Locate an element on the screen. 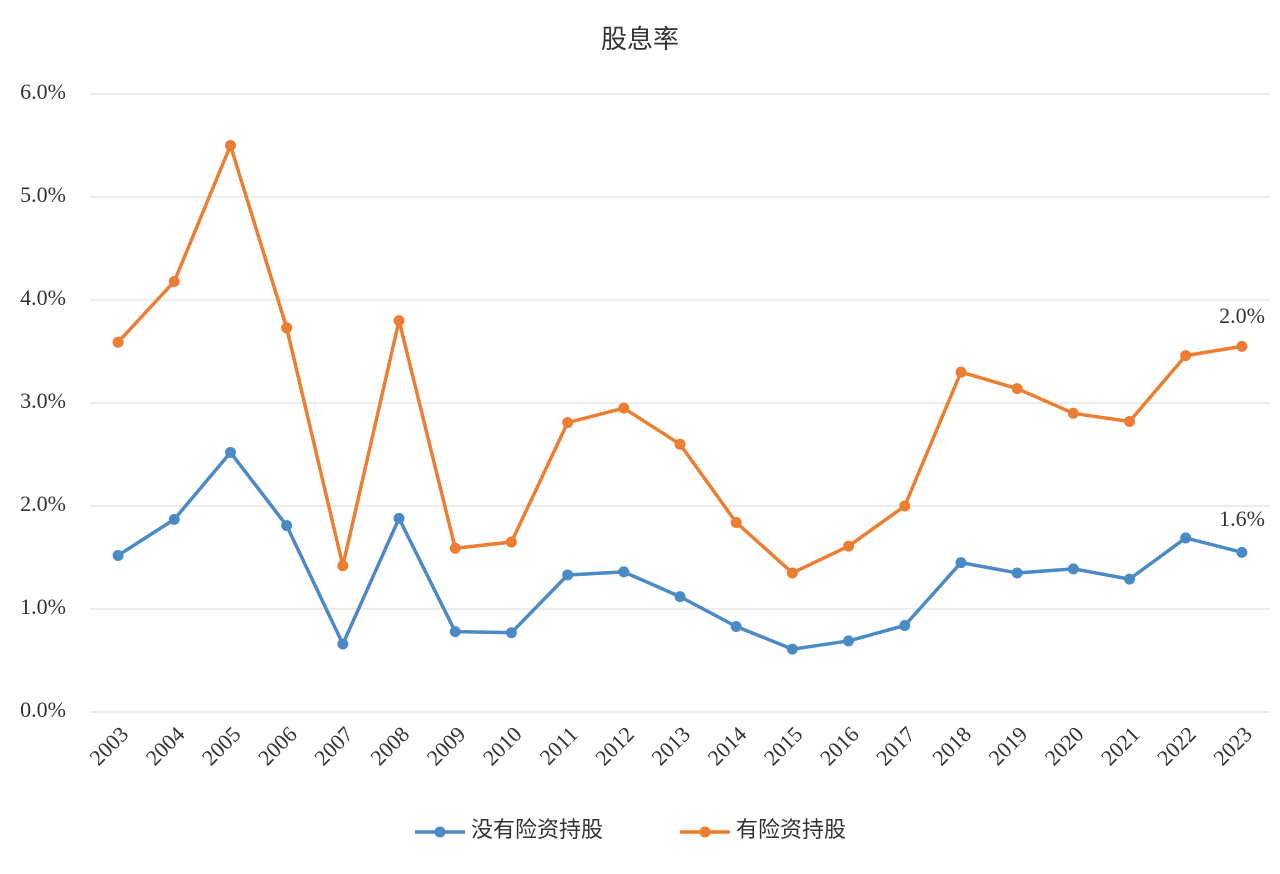 This screenshot has width=1280, height=874. chart-title: 股息率 is located at coordinates (640, 39).